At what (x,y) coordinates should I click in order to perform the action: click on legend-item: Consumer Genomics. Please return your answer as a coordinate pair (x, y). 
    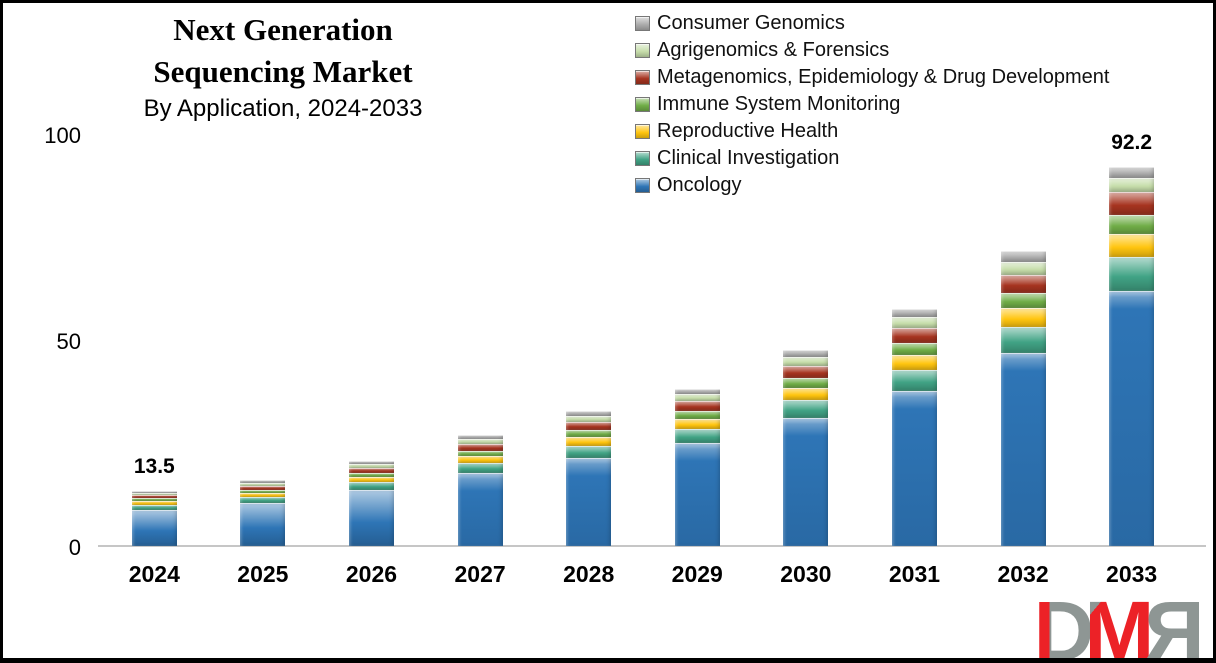
    Looking at the image, I should click on (872, 23).